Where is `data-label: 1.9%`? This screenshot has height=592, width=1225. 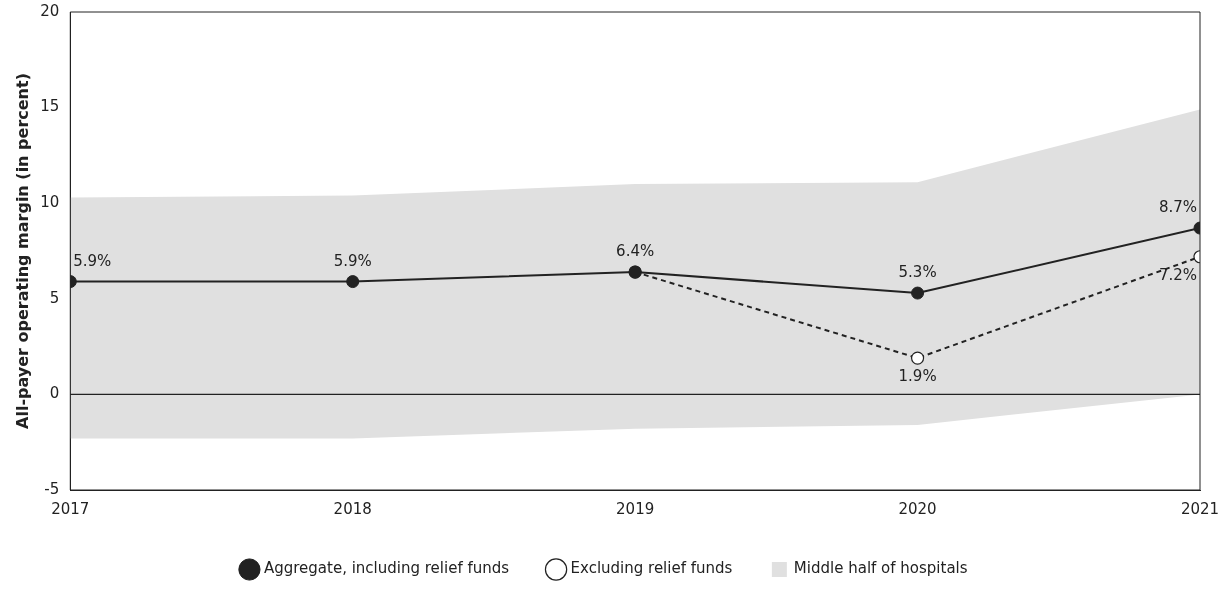
data-label: 1.9% is located at coordinates (917, 376).